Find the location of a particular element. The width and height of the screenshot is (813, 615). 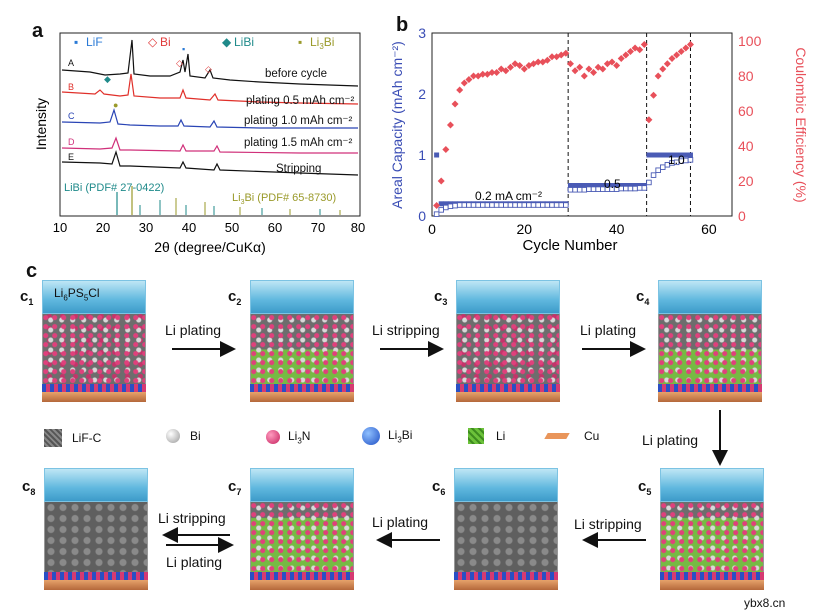

annotation-rate-1-0: 1.0 is located at coordinates (676, 160).